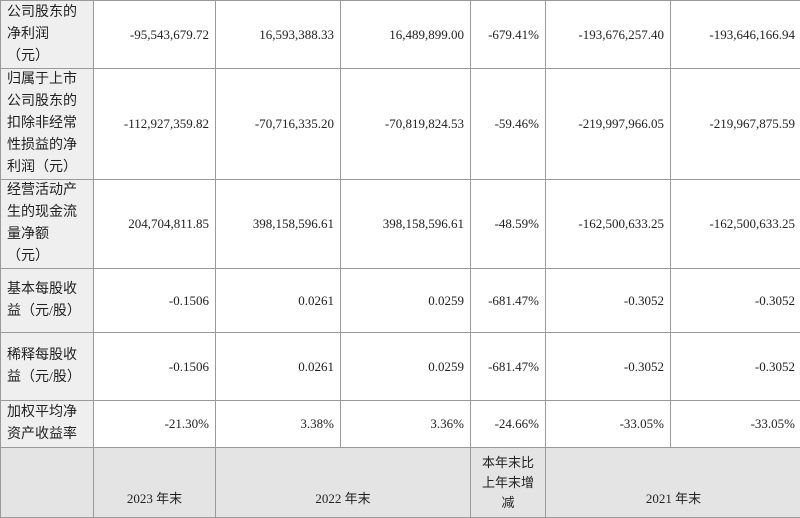  Describe the element at coordinates (43, 224) in the screenshot. I see `row-label: 经营活动产生的现金流量净额（元）` at that location.